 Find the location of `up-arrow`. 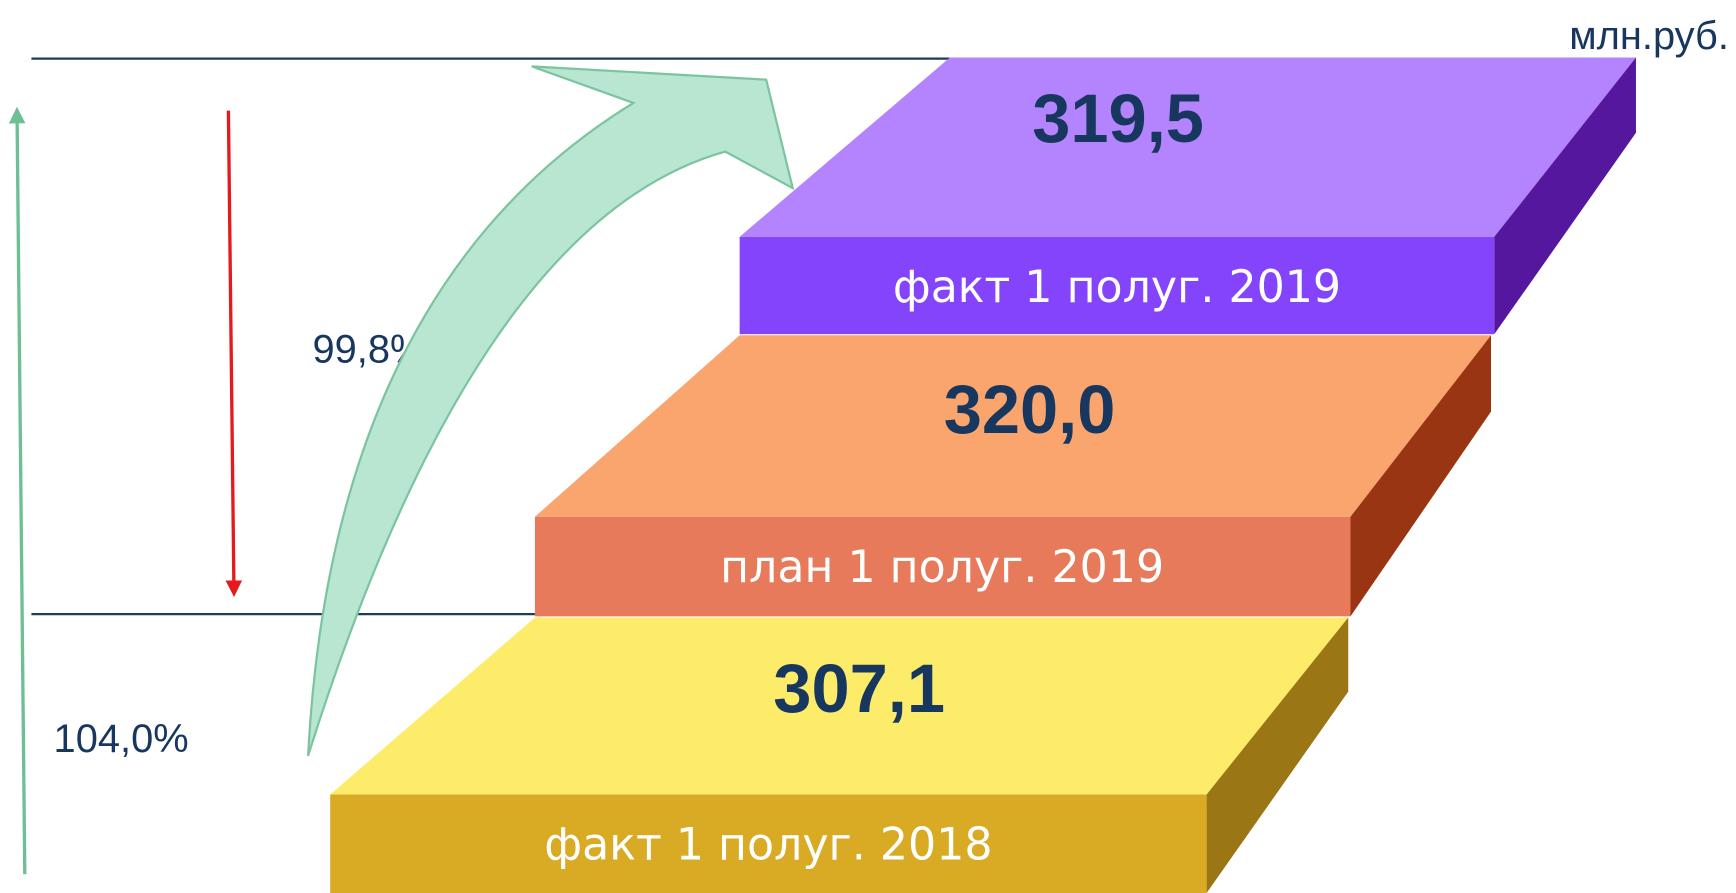

up-arrow is located at coordinates (17, 490).